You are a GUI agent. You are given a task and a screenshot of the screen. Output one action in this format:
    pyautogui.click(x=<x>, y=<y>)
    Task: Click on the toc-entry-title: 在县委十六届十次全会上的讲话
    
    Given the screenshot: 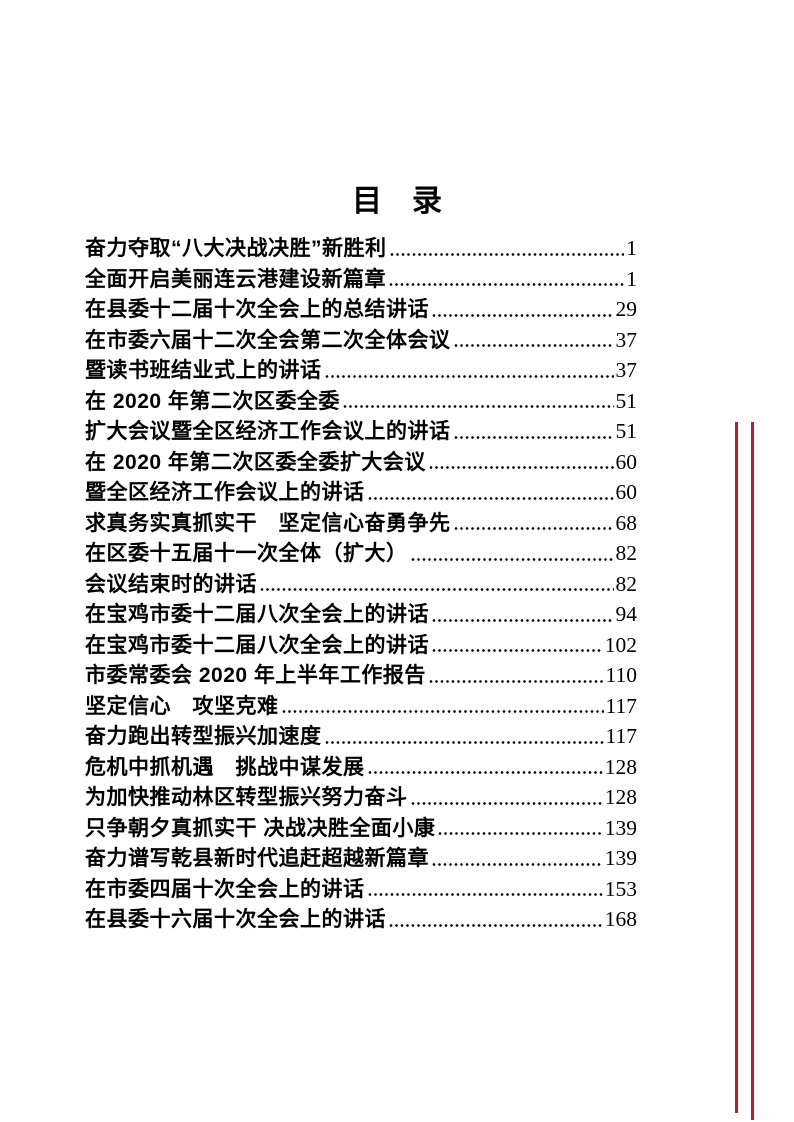 What is the action you would take?
    pyautogui.click(x=235, y=919)
    